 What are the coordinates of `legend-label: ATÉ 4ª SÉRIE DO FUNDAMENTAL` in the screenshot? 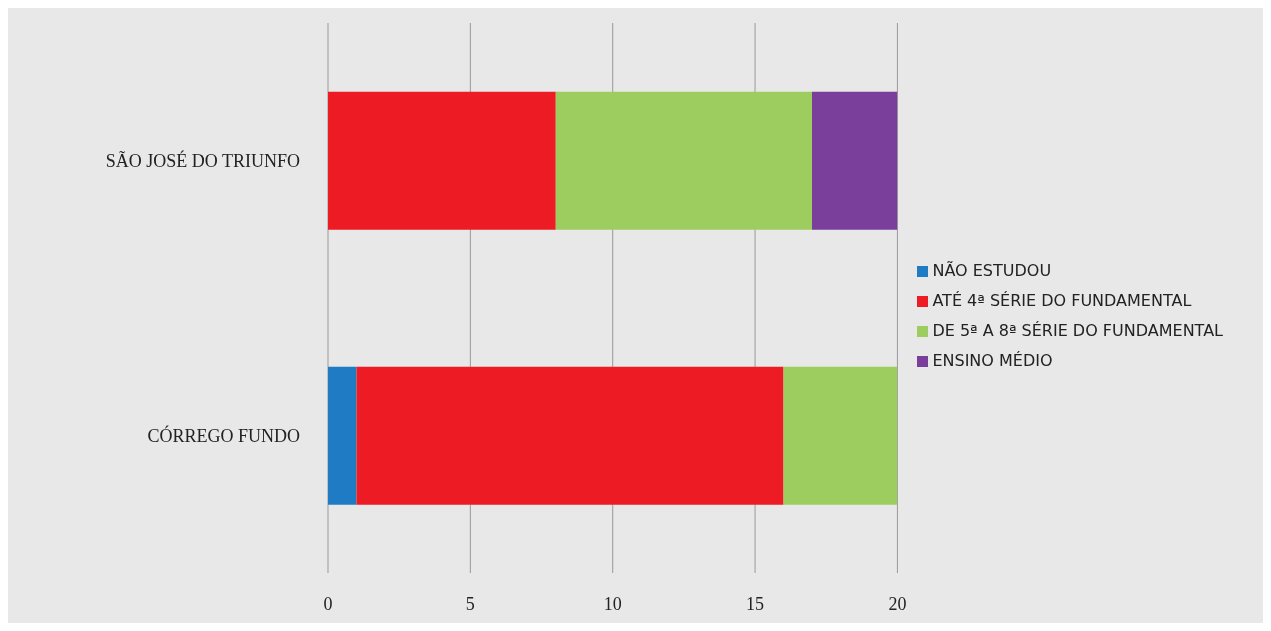 It's located at (1062, 300).